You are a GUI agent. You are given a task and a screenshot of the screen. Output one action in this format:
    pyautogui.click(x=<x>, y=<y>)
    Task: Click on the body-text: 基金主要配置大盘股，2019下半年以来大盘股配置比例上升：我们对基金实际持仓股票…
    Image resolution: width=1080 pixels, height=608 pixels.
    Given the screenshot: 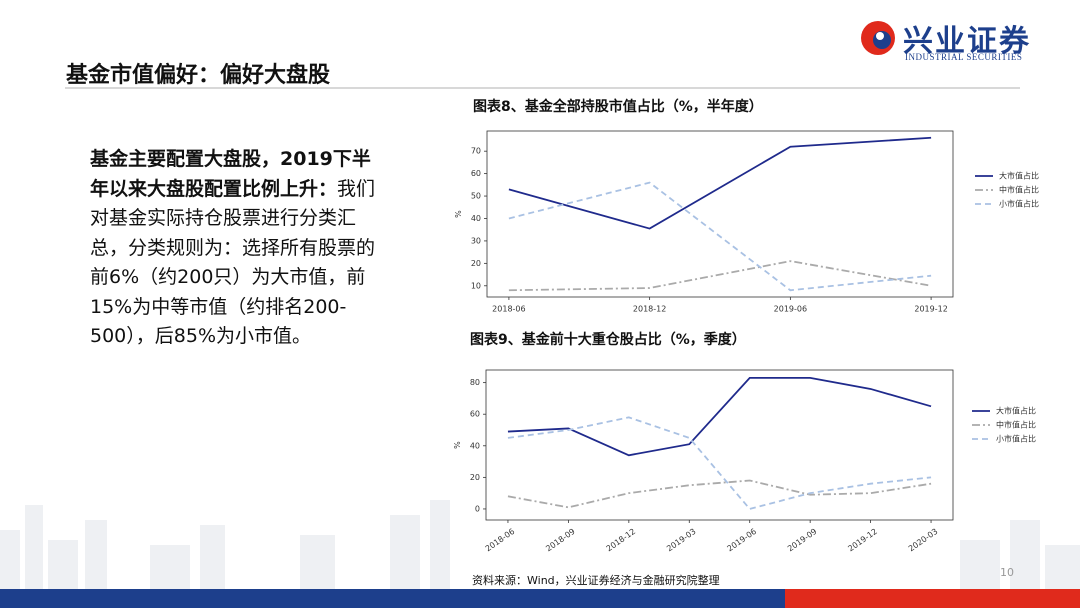 What is the action you would take?
    pyautogui.click(x=237, y=248)
    